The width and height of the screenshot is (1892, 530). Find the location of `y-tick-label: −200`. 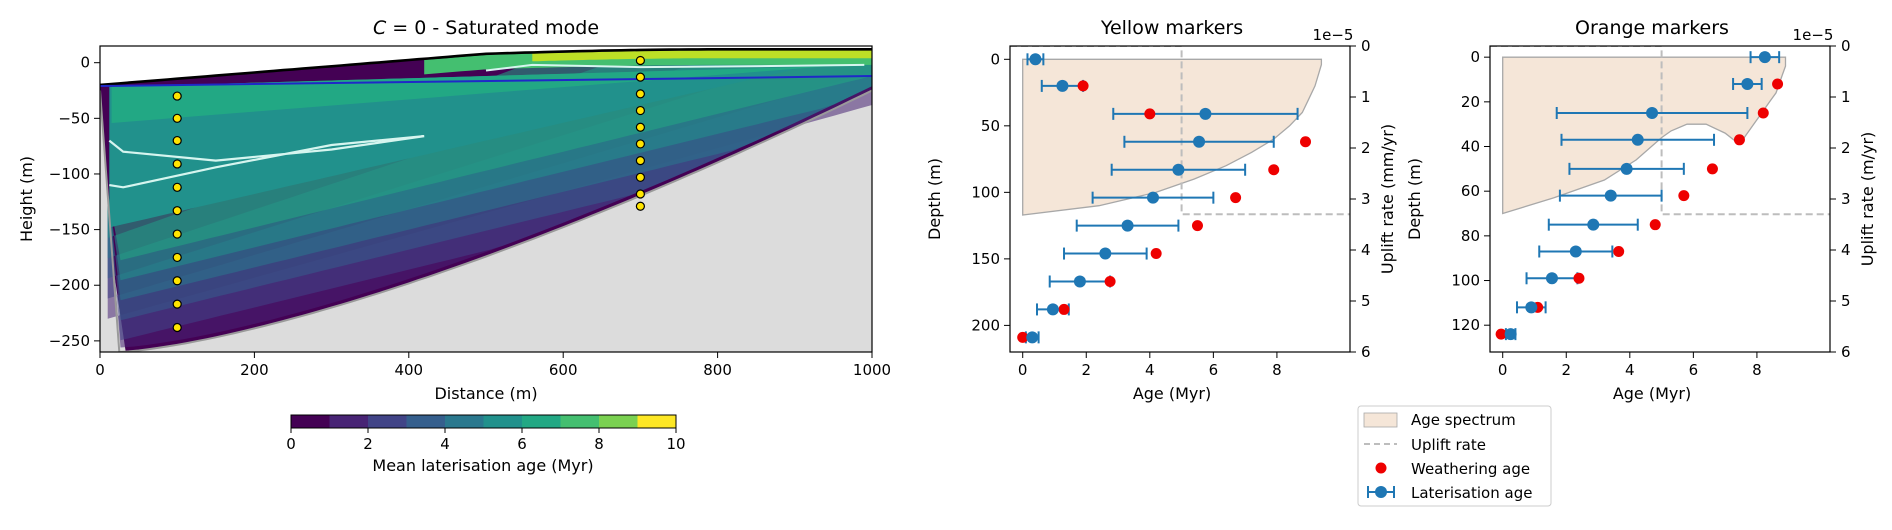

y-tick-label: −200 is located at coordinates (69, 285).